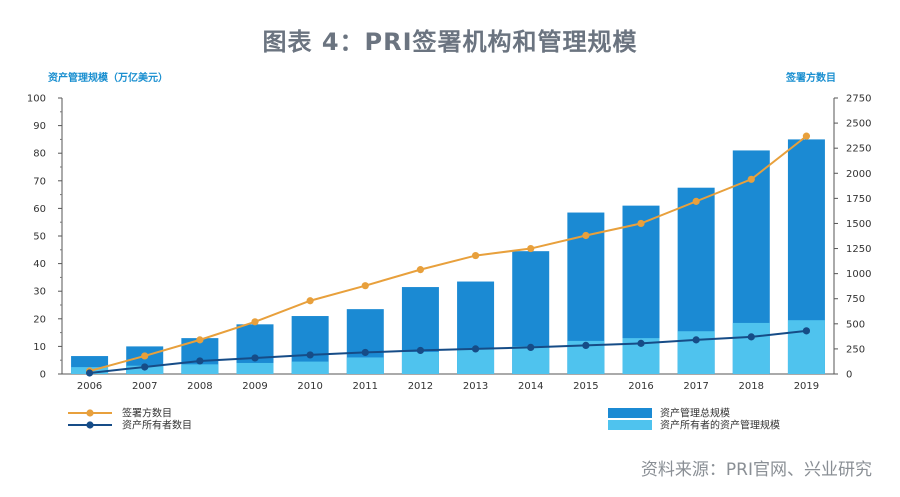 Image resolution: width=900 pixels, height=497 pixels. I want to click on x-tick-label: 2016, so click(640, 386).